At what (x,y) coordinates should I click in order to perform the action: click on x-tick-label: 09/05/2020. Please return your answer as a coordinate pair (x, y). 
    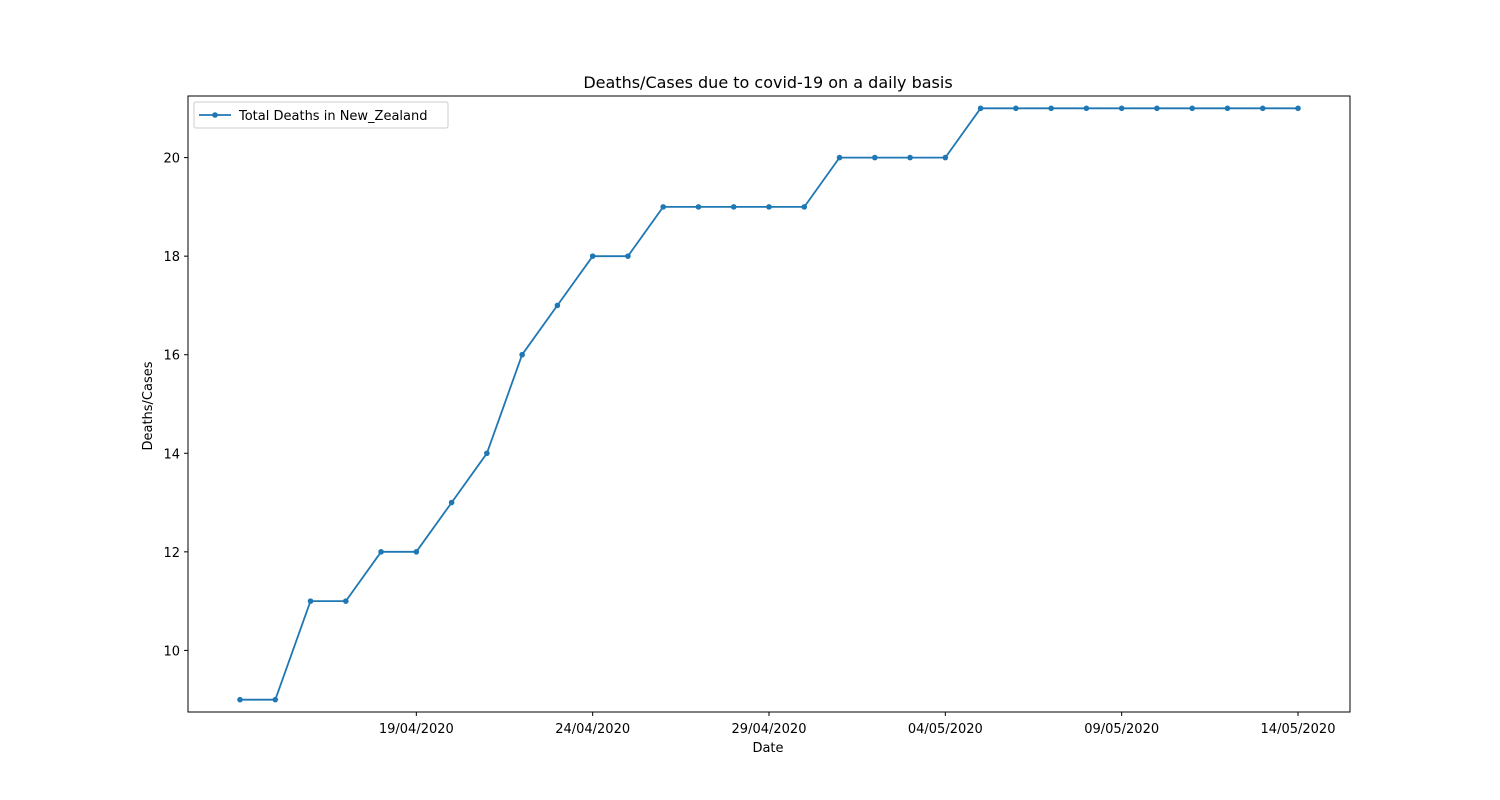
    Looking at the image, I should click on (1121, 729).